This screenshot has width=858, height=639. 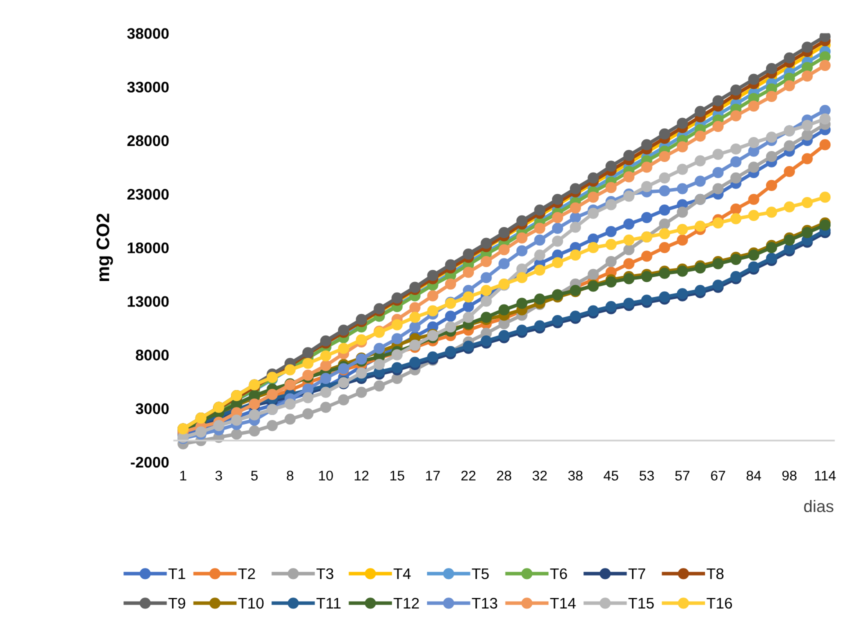 What do you see at coordinates (183, 475) in the screenshot?
I see `x-tick-label: 1` at bounding box center [183, 475].